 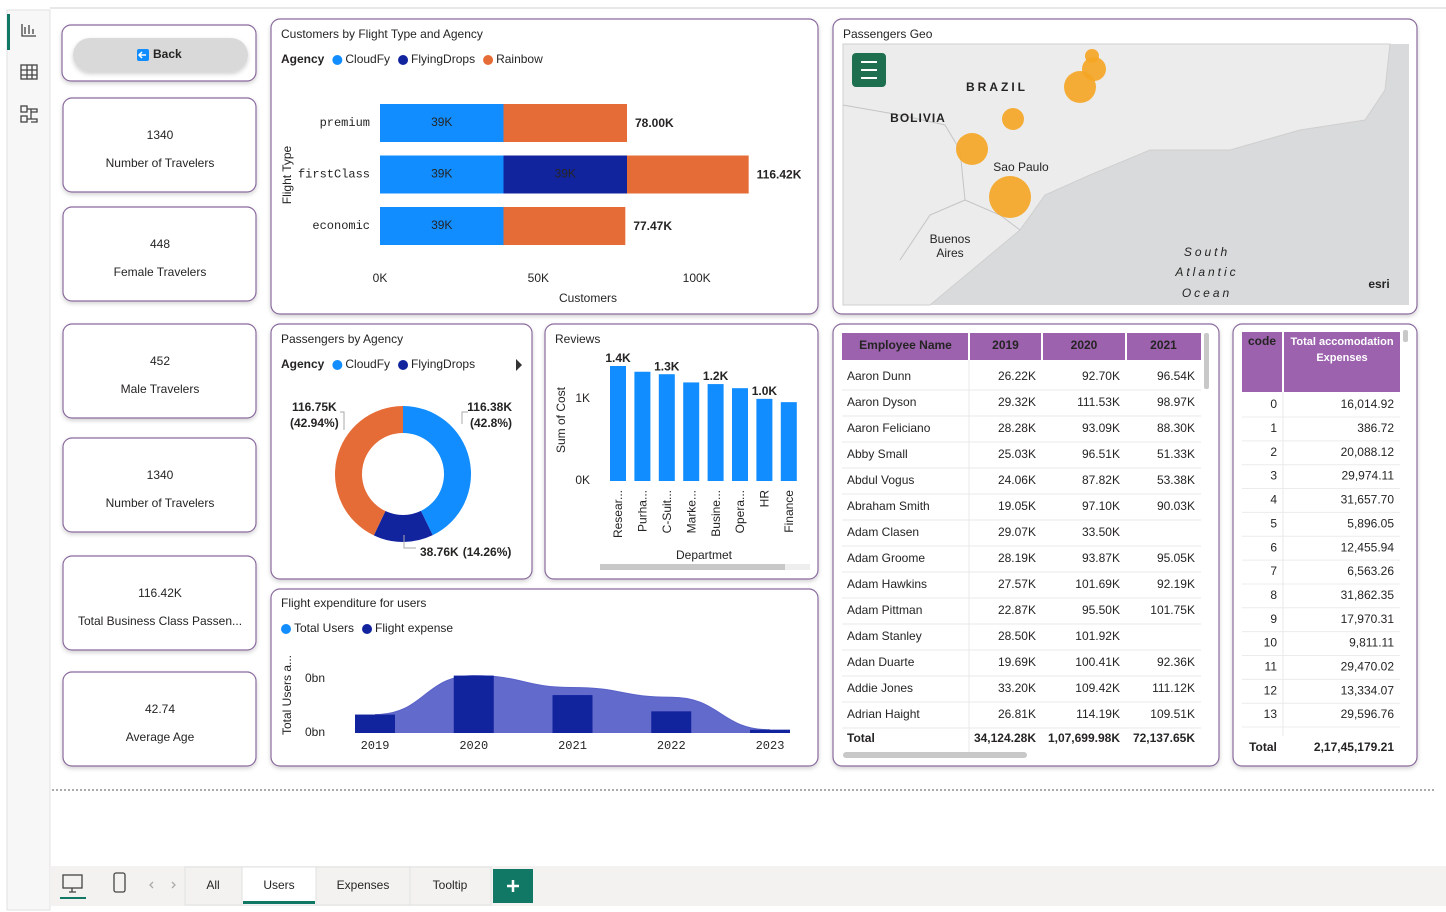 What do you see at coordinates (314, 407) in the screenshot?
I see `data-label: 116.75K` at bounding box center [314, 407].